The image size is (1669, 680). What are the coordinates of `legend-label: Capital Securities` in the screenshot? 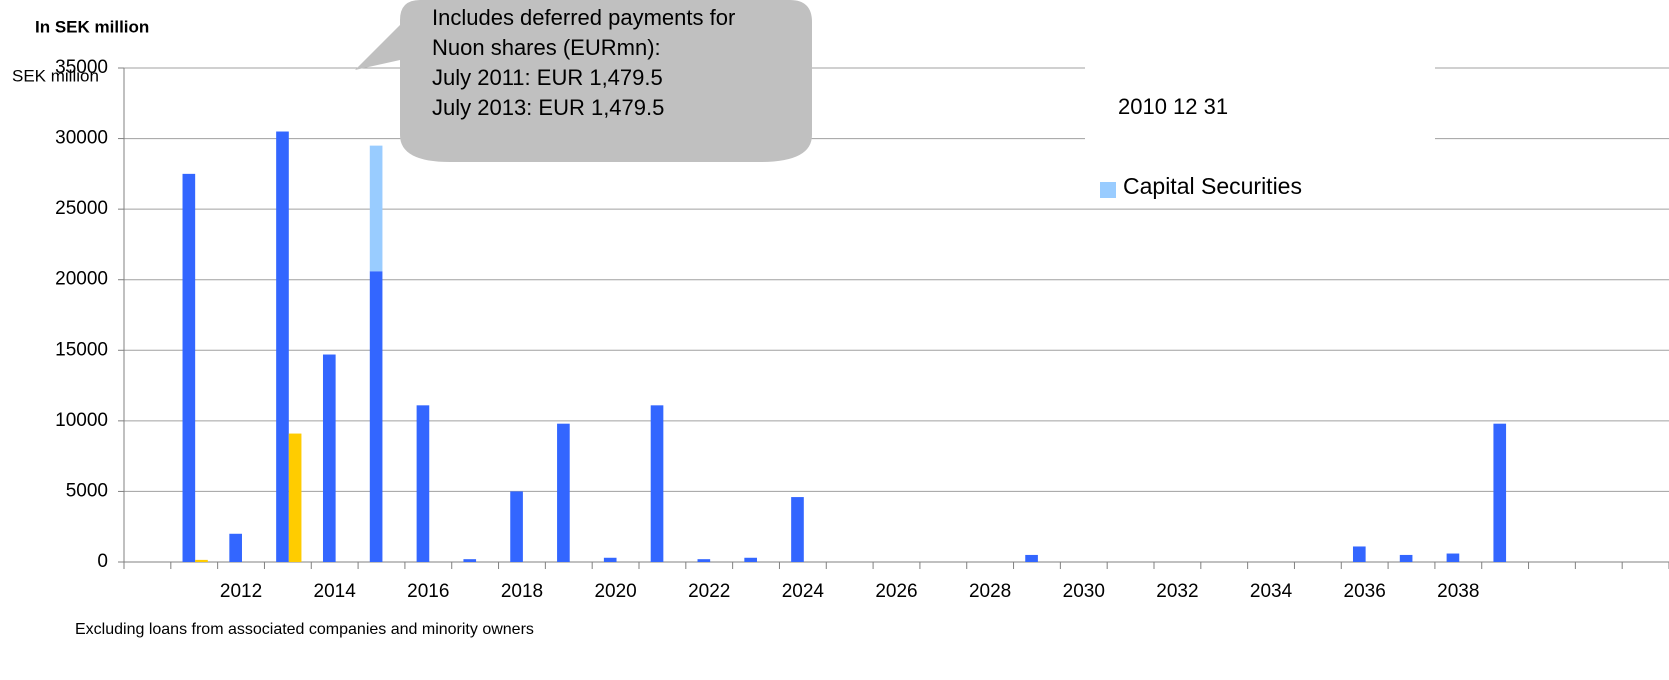 It's located at (1212, 186).